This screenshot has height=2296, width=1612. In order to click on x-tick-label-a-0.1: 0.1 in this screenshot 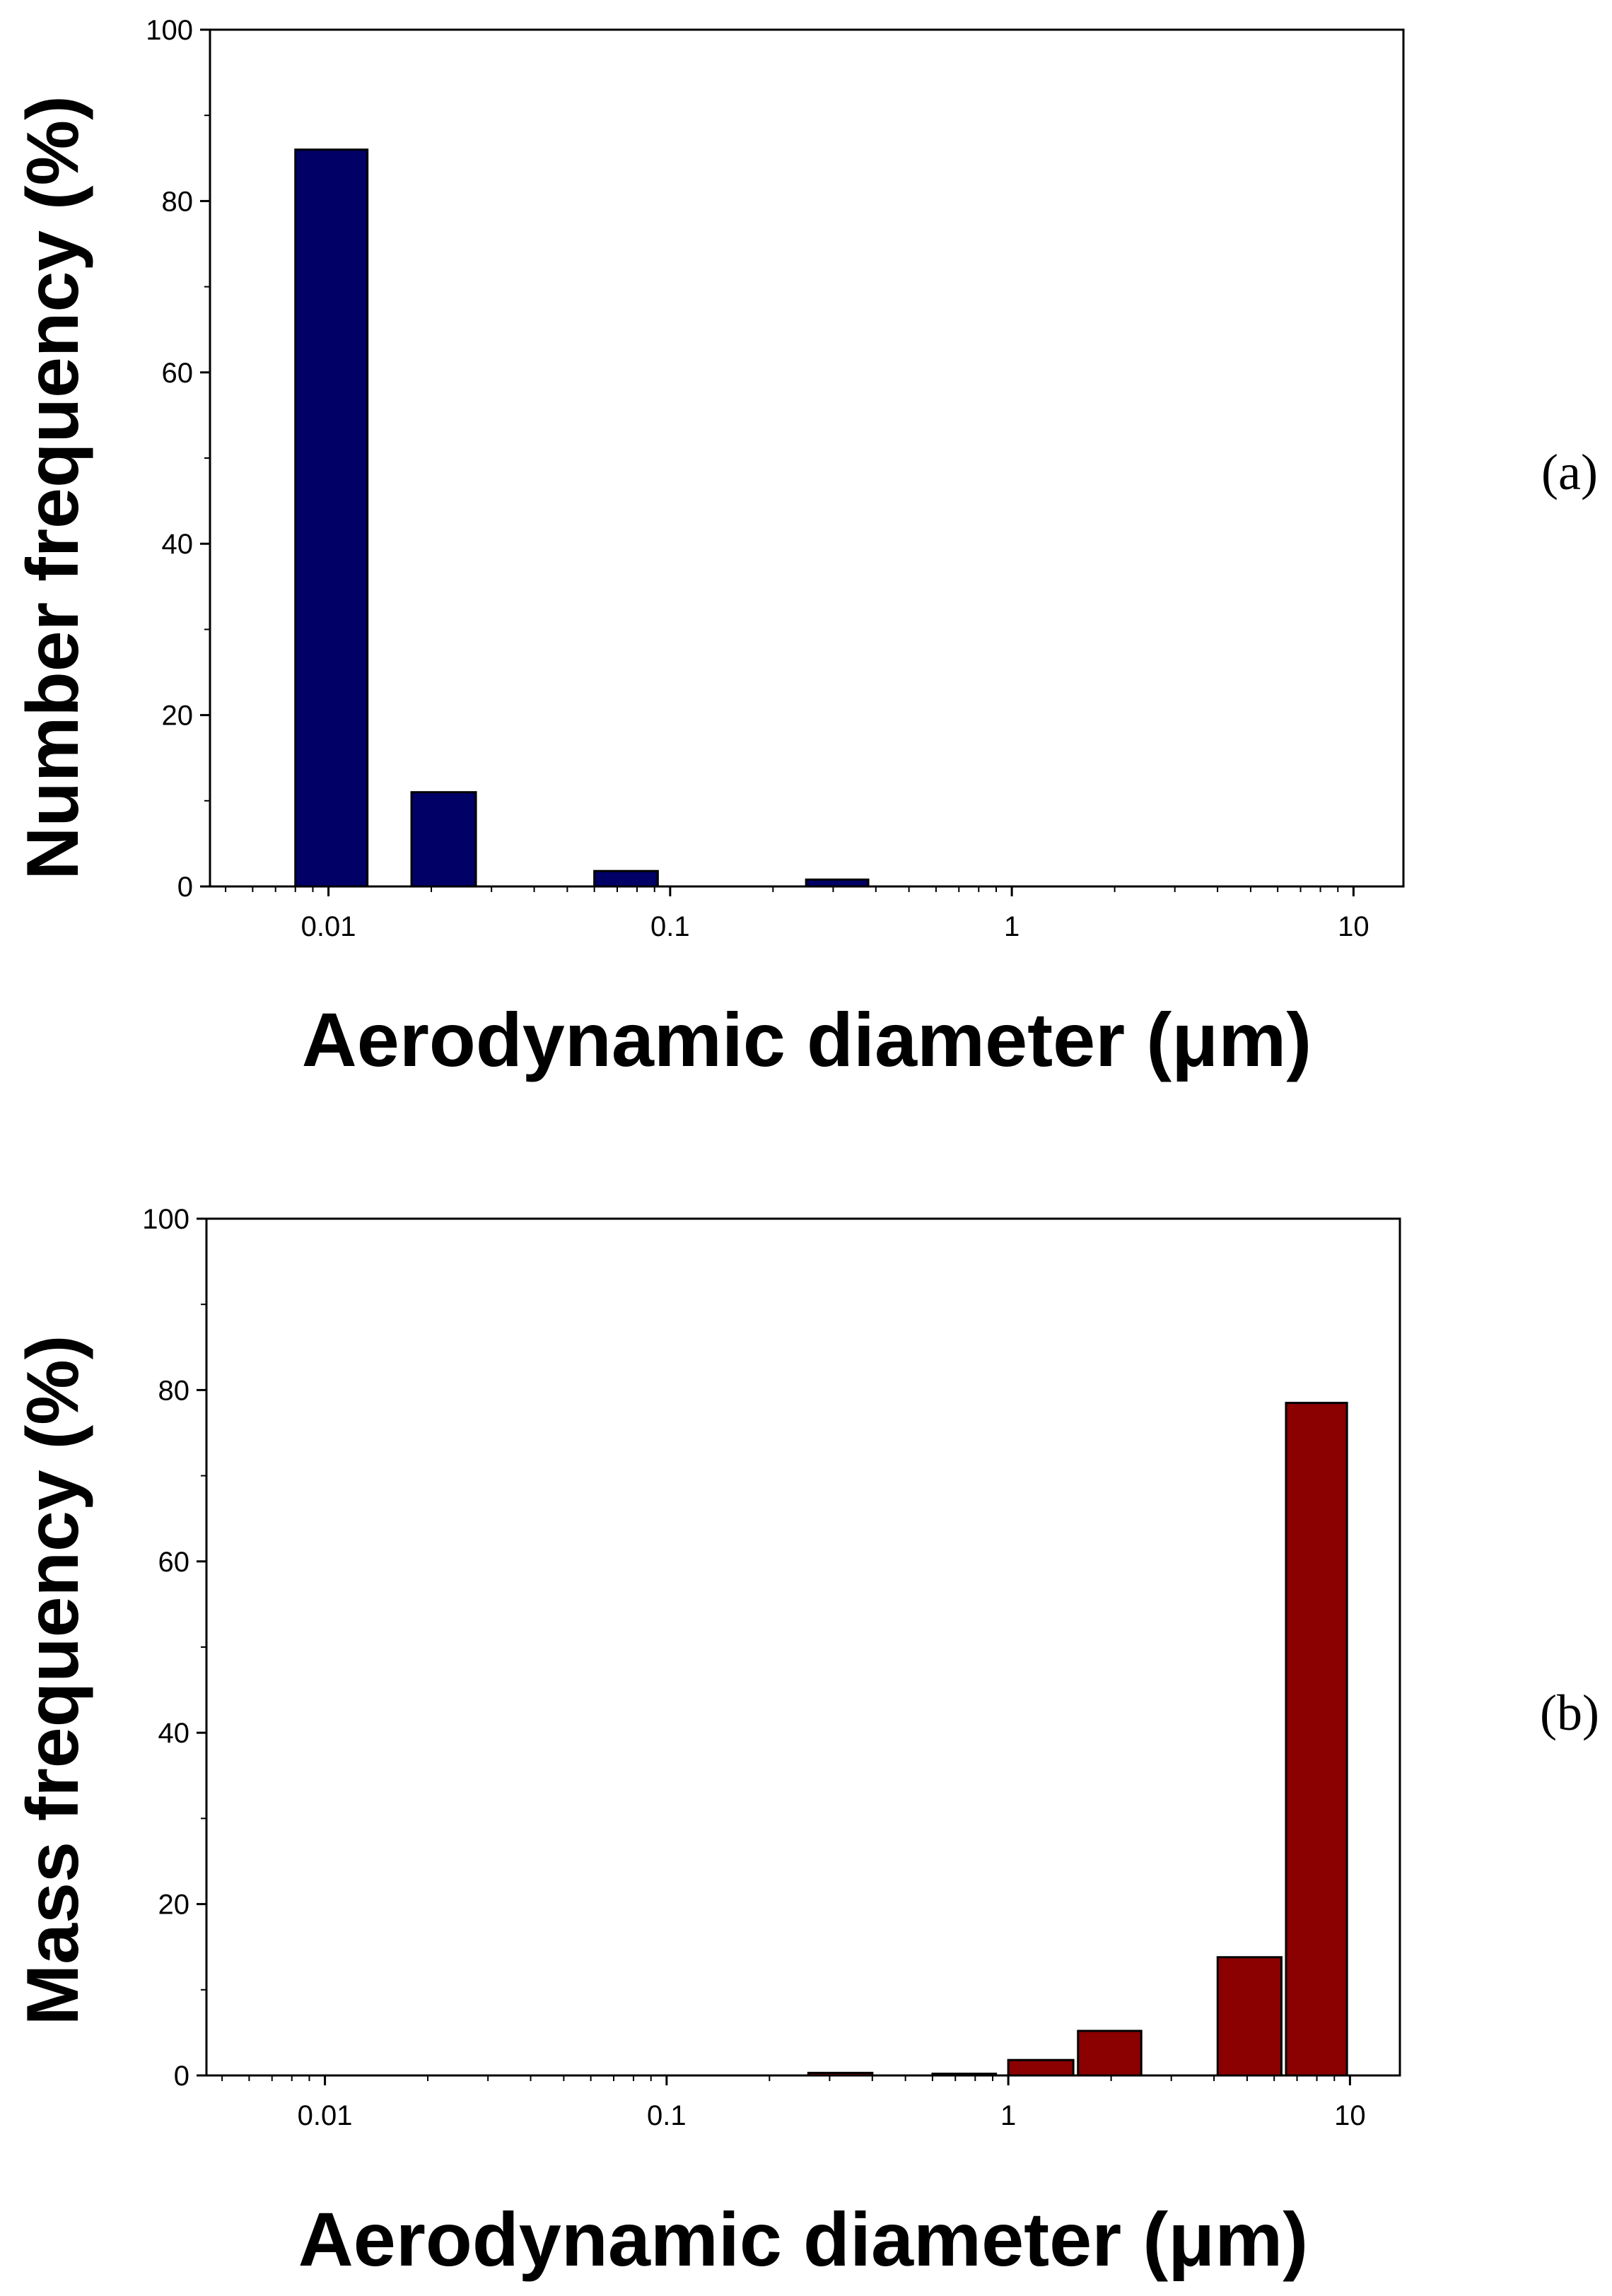, I will do `click(670, 926)`.